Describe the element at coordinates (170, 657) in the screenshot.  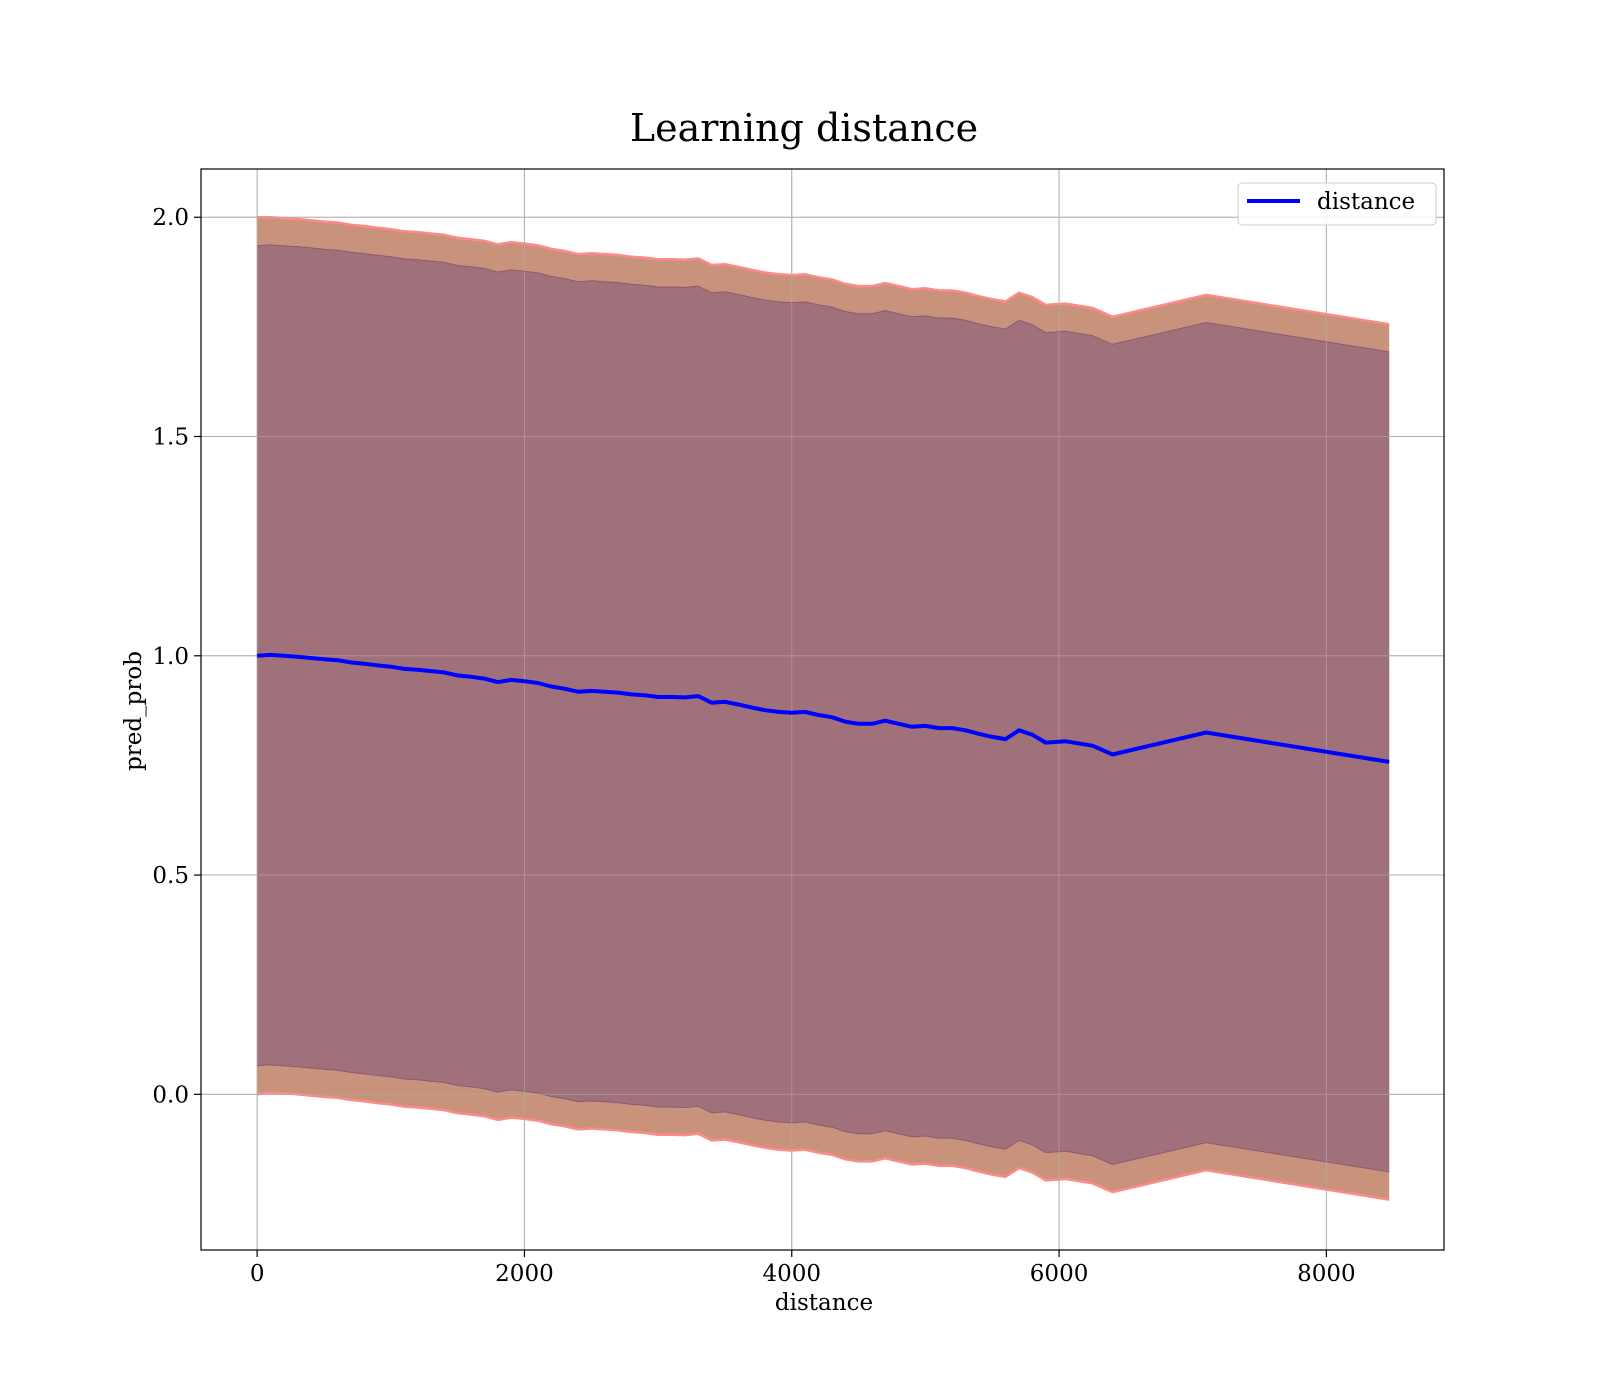
I see `y-tick-label: 1.0` at that location.